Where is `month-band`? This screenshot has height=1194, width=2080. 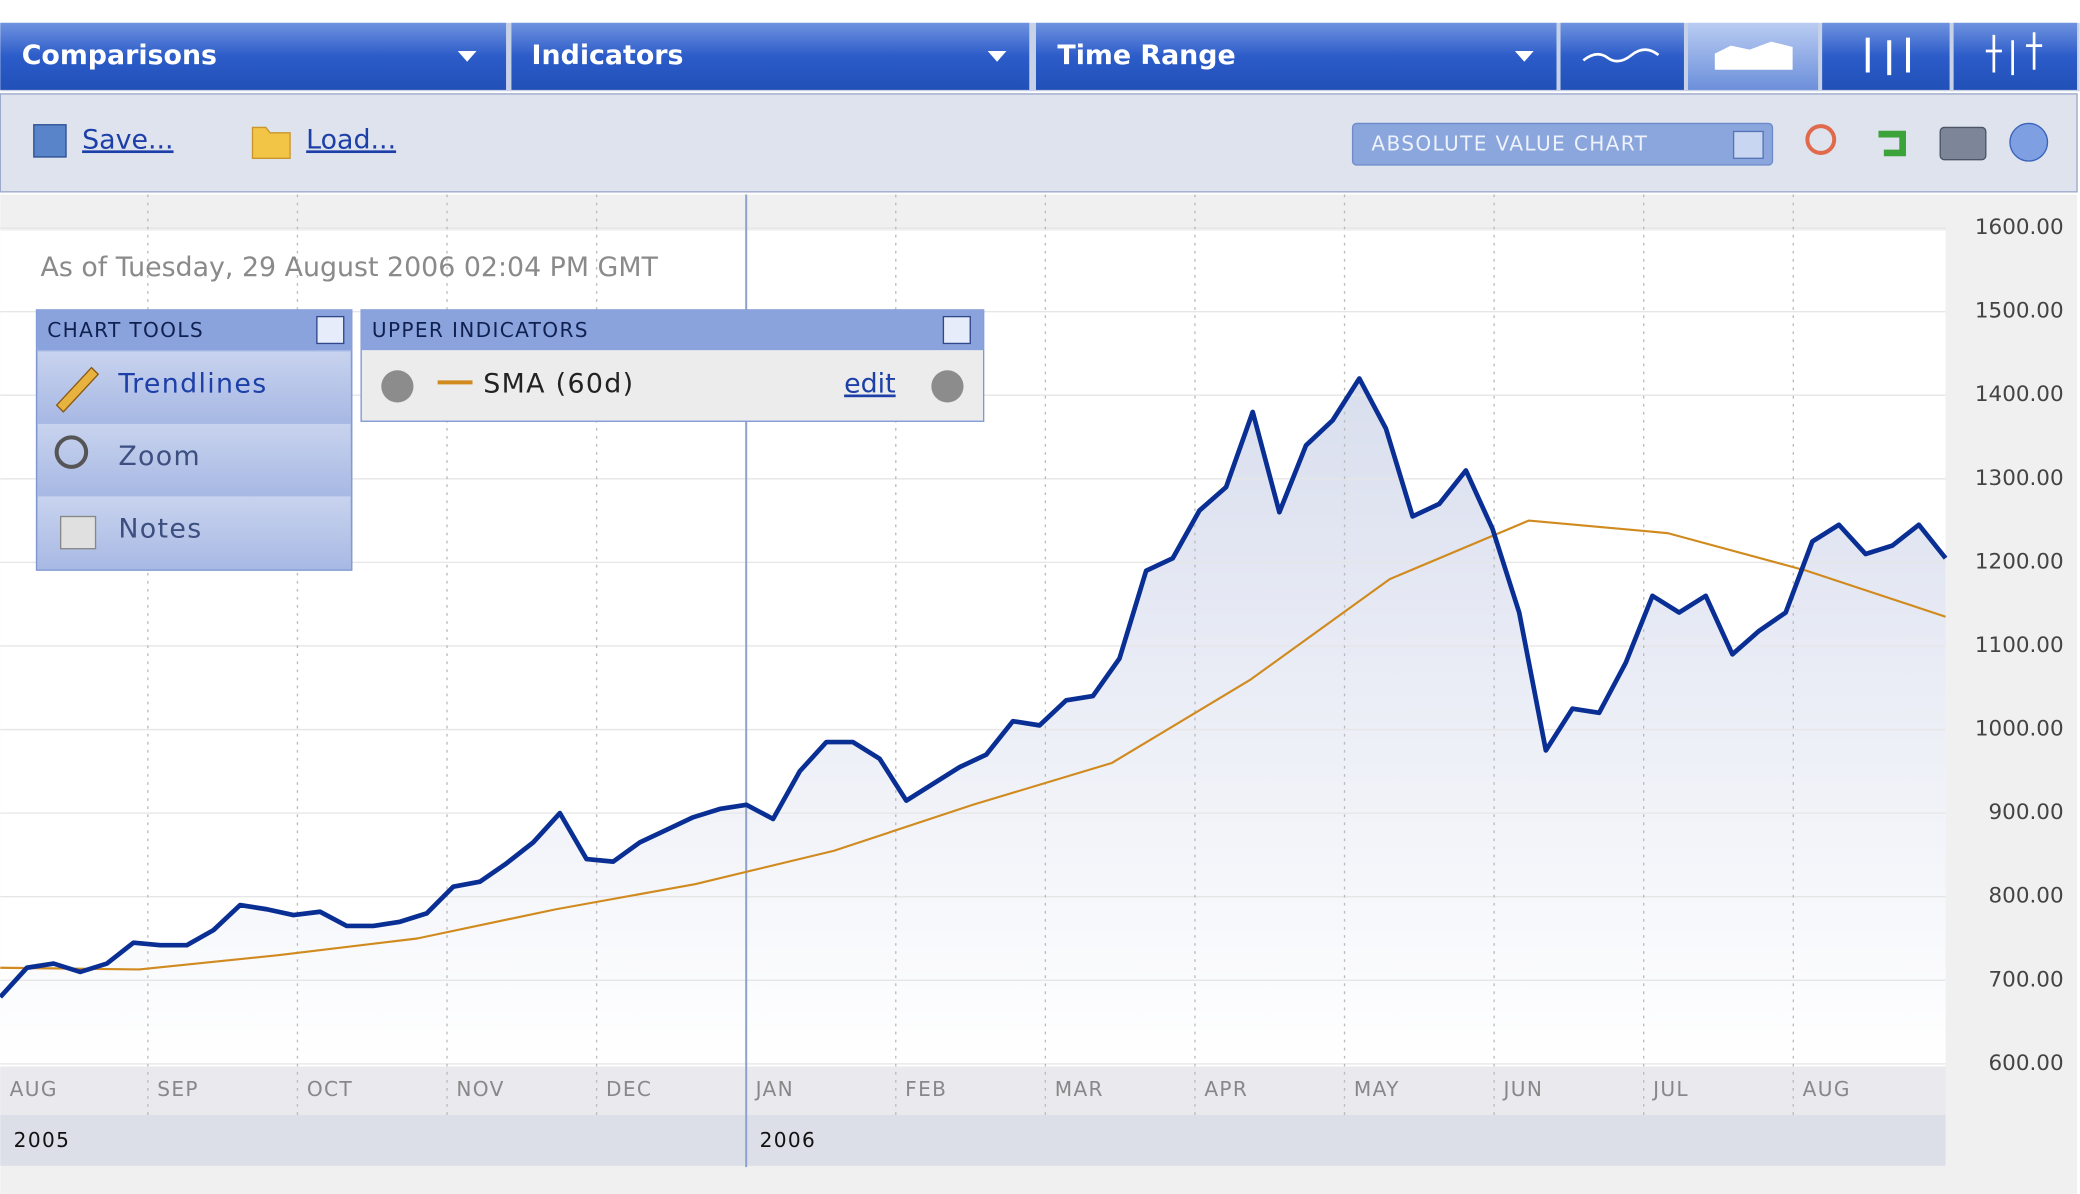 month-band is located at coordinates (973, 1090).